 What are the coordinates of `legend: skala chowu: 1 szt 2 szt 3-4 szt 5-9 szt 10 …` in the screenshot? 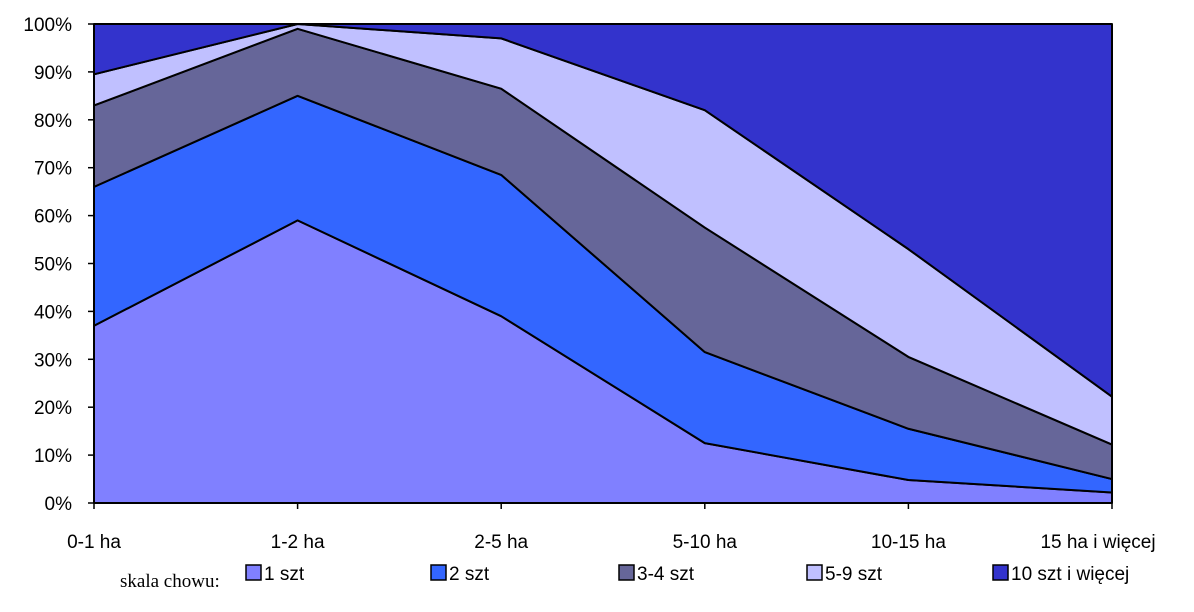 It's located at (624, 578).